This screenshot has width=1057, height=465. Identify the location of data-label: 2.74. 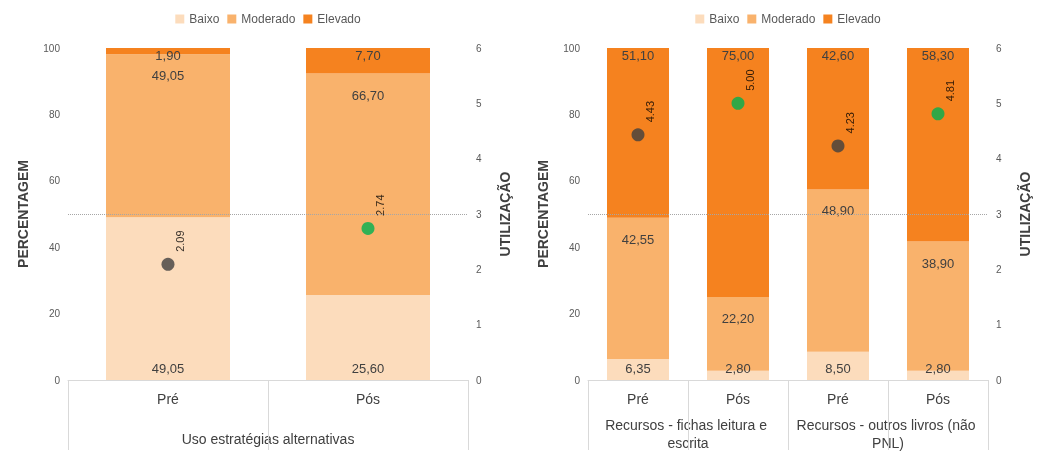
(379, 205).